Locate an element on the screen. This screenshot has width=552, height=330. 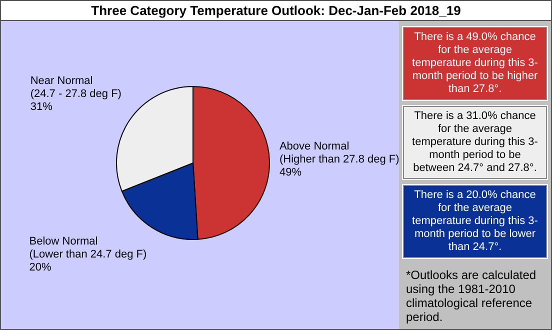
slice-label: Above Normal (Higher than 27.8 deg F) is located at coordinates (339, 153).